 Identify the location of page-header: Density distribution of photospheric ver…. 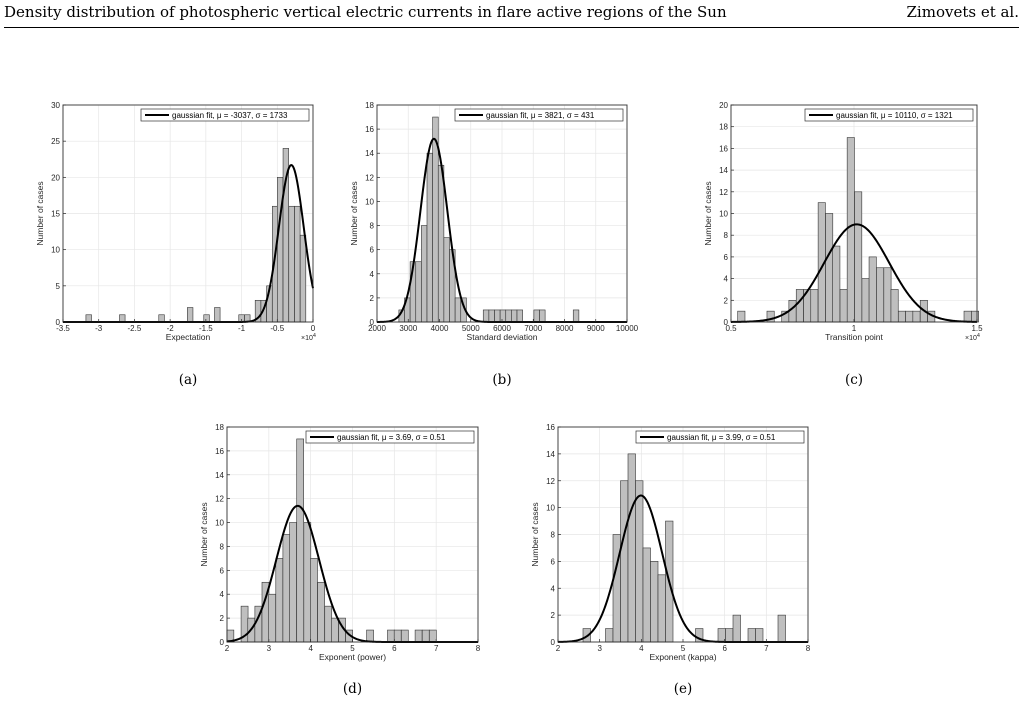
(511, 14).